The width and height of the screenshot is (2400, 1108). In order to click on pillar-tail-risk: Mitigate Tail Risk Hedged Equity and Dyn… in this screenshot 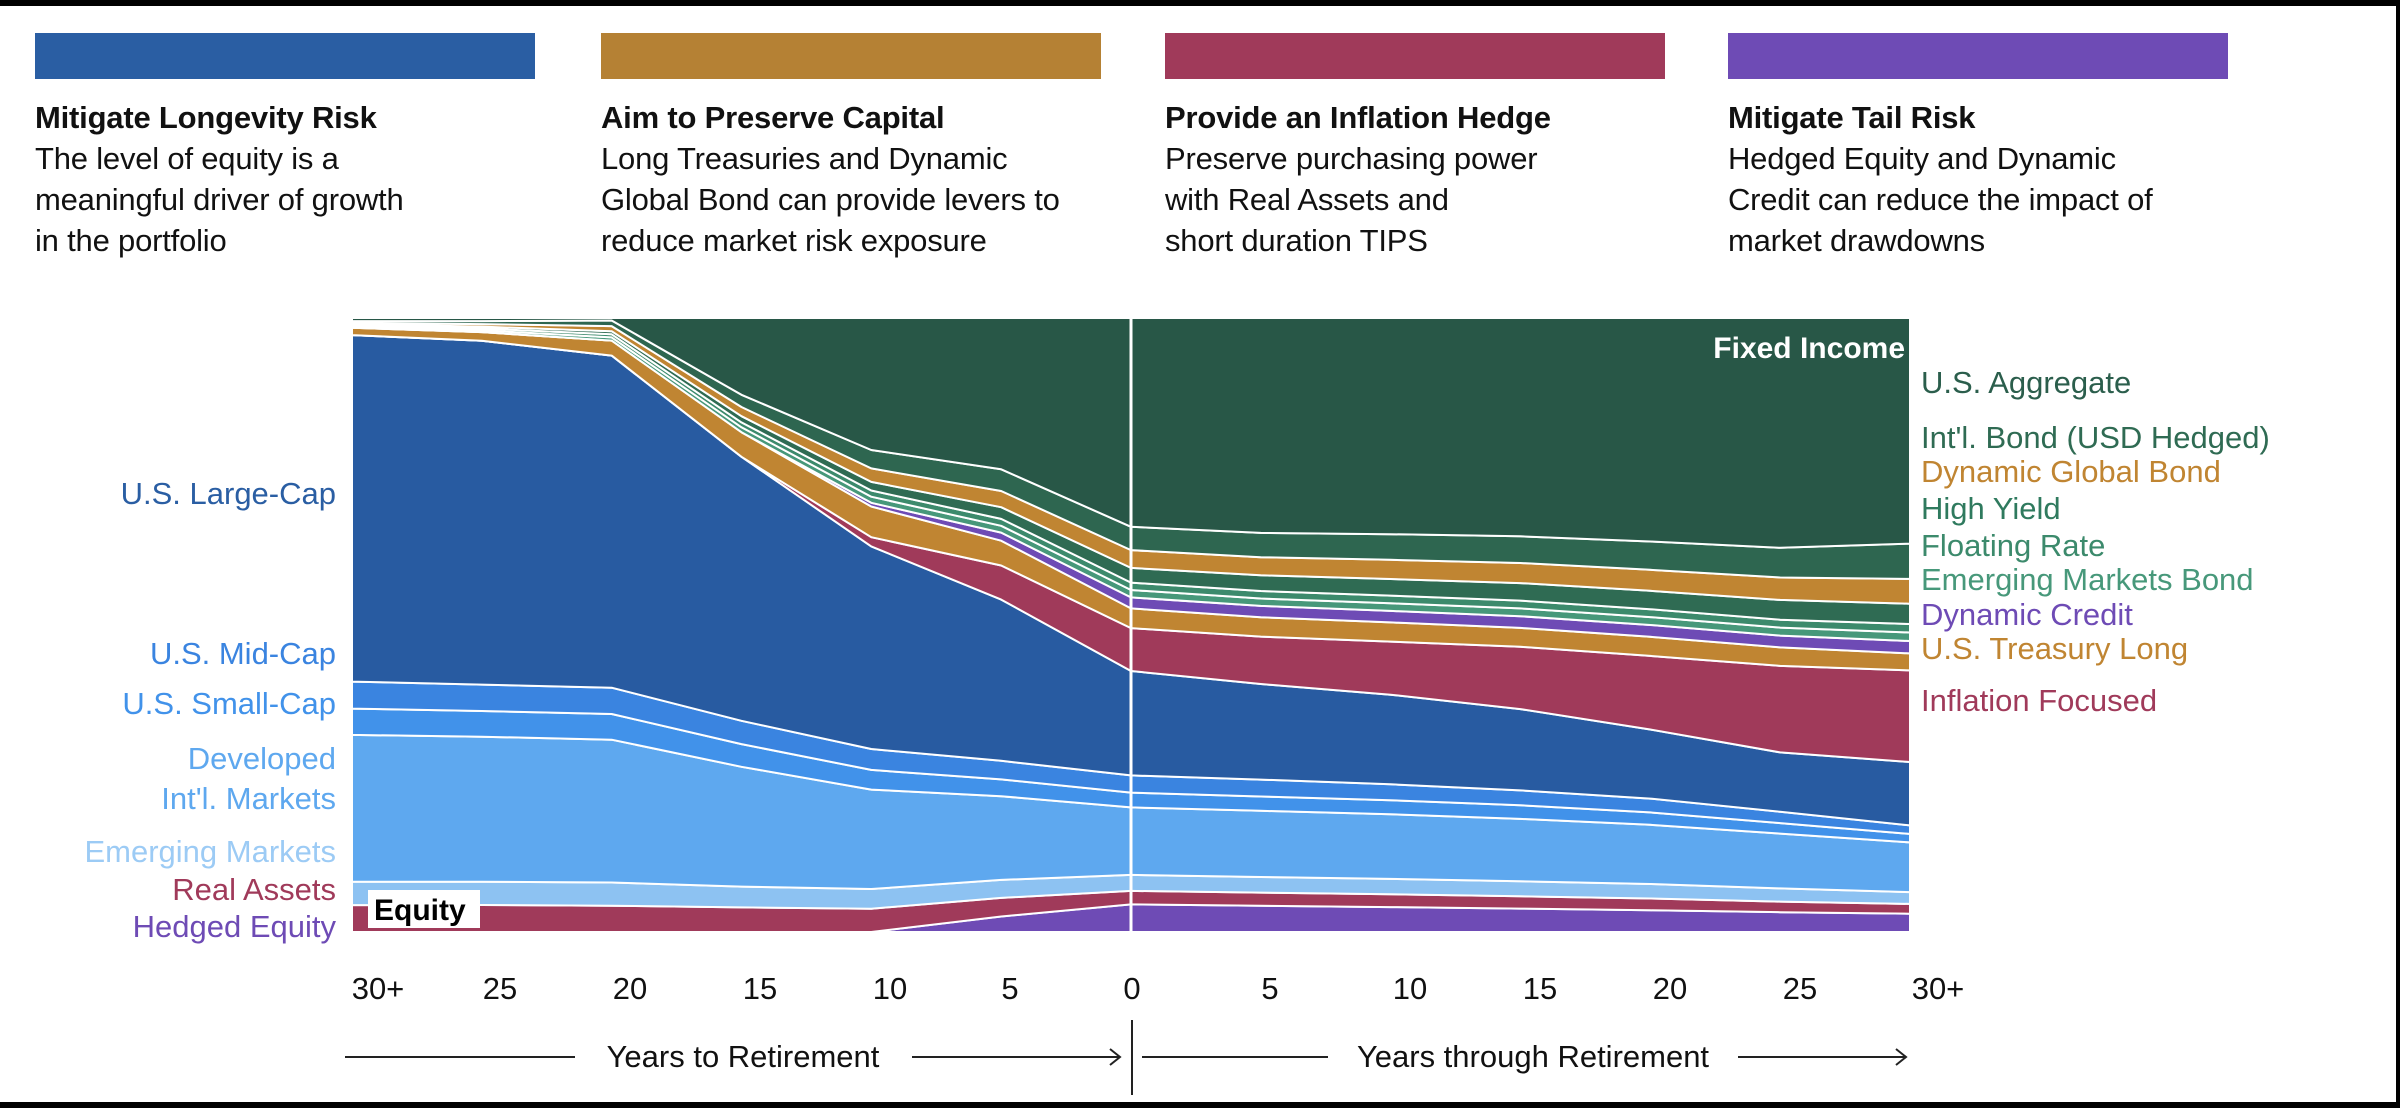, I will do `click(1978, 147)`.